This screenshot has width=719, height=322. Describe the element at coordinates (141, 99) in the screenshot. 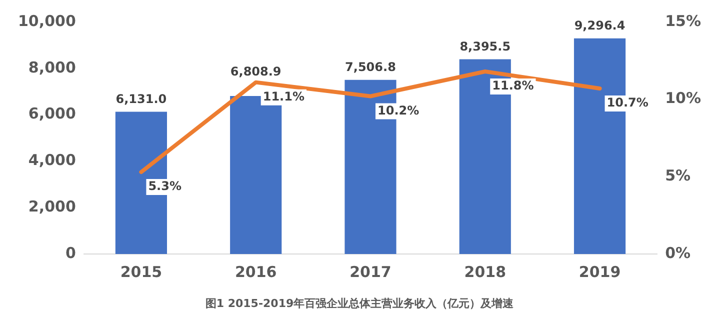

I see `data-label: 6,131.0` at that location.